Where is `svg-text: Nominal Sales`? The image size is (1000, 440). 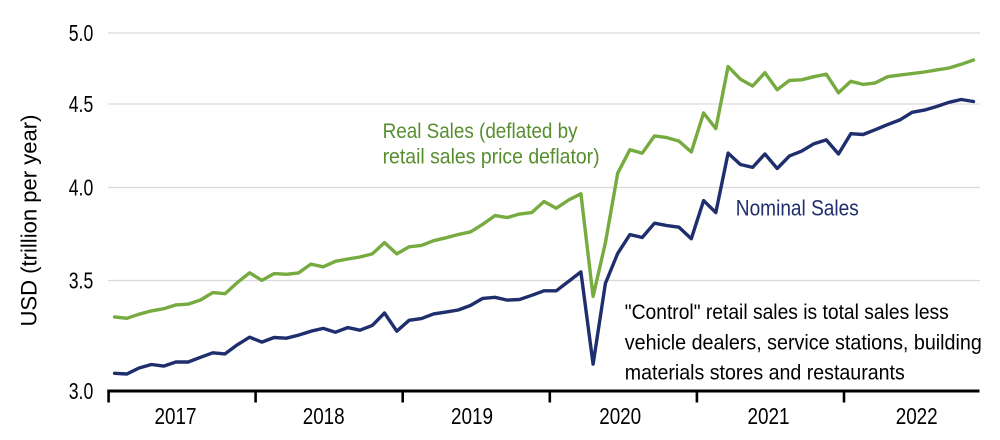 svg-text: Nominal Sales is located at coordinates (797, 208).